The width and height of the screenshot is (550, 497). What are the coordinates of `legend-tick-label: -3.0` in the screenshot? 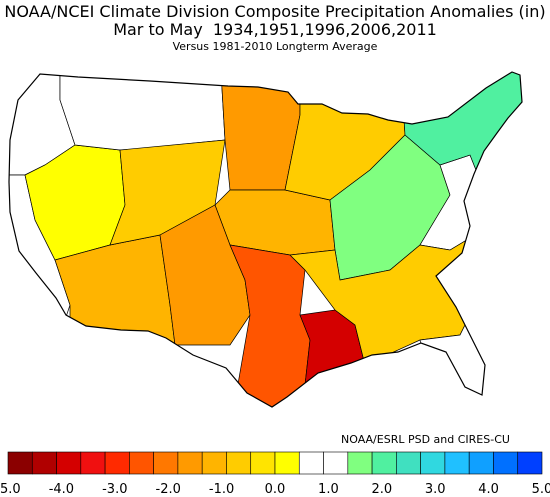 It's located at (114, 489).